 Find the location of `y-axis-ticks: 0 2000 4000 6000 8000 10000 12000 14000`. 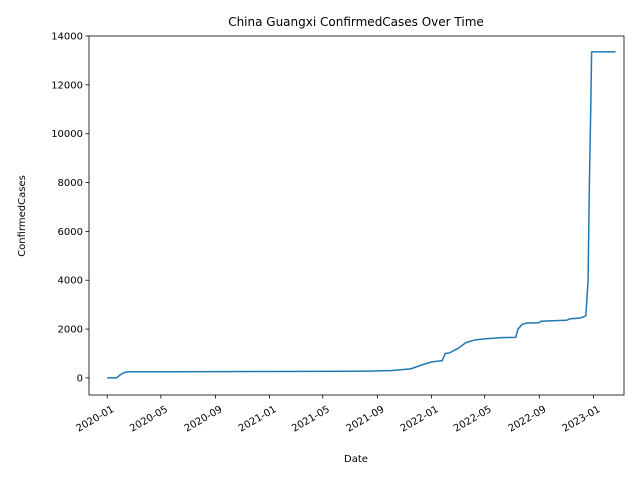

y-axis-ticks: 0 2000 4000 6000 8000 10000 12000 14000 is located at coordinates (70, 208).